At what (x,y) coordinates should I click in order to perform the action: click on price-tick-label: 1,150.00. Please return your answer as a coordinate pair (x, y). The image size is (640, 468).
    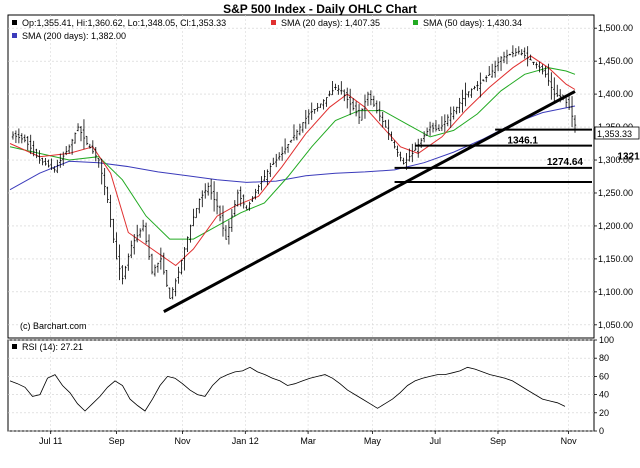
    Looking at the image, I should click on (615, 259).